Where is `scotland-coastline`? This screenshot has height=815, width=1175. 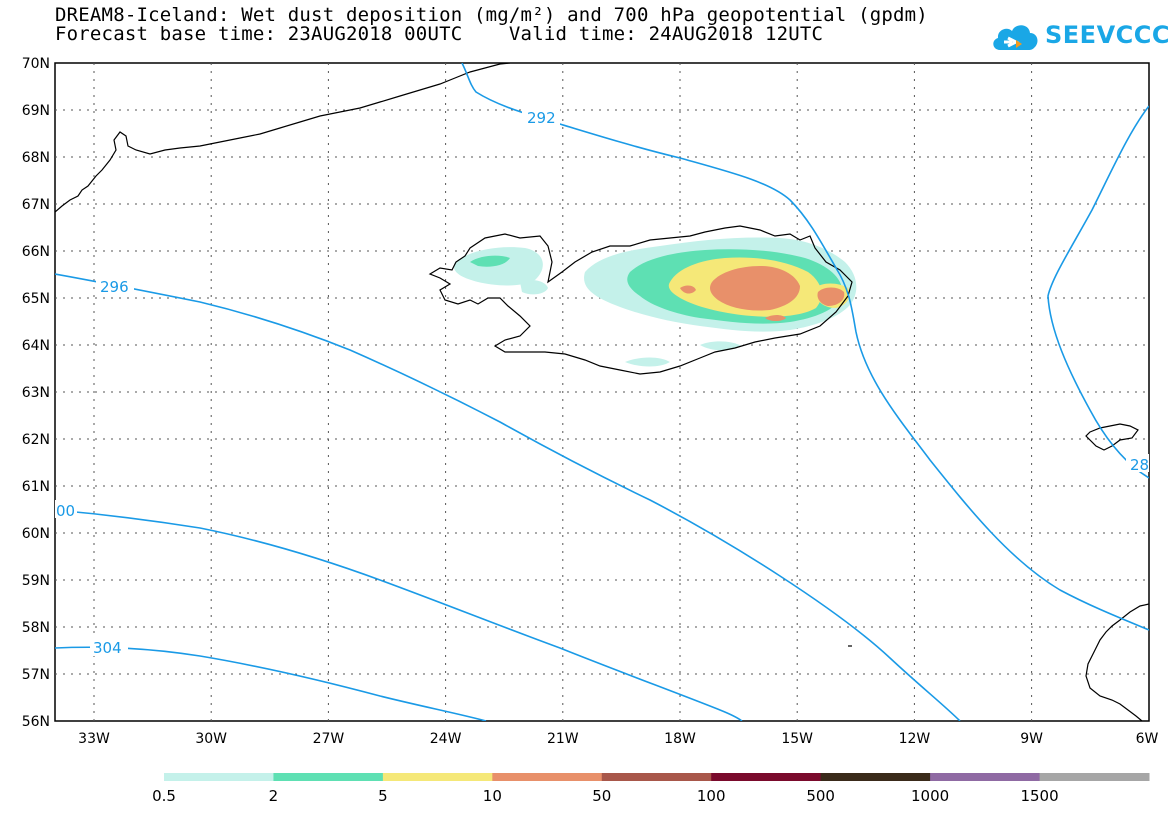
scotland-coastline is located at coordinates (1117, 662).